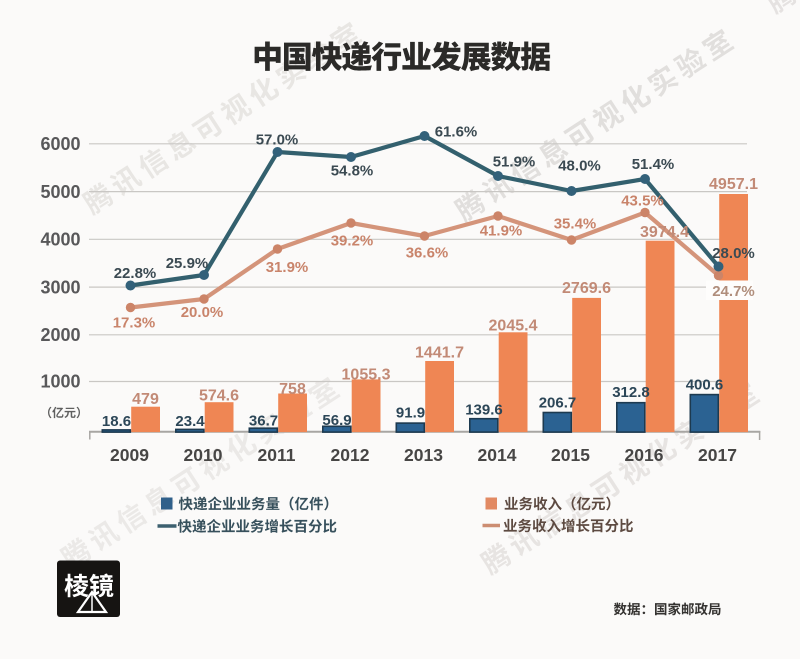 This screenshot has width=800, height=659. I want to click on svg-text: 2013, so click(423, 455).